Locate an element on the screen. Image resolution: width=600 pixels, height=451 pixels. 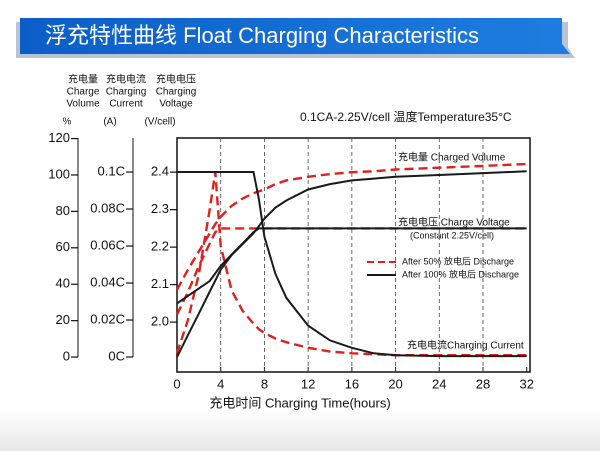
banner is located at coordinates (295, 36).